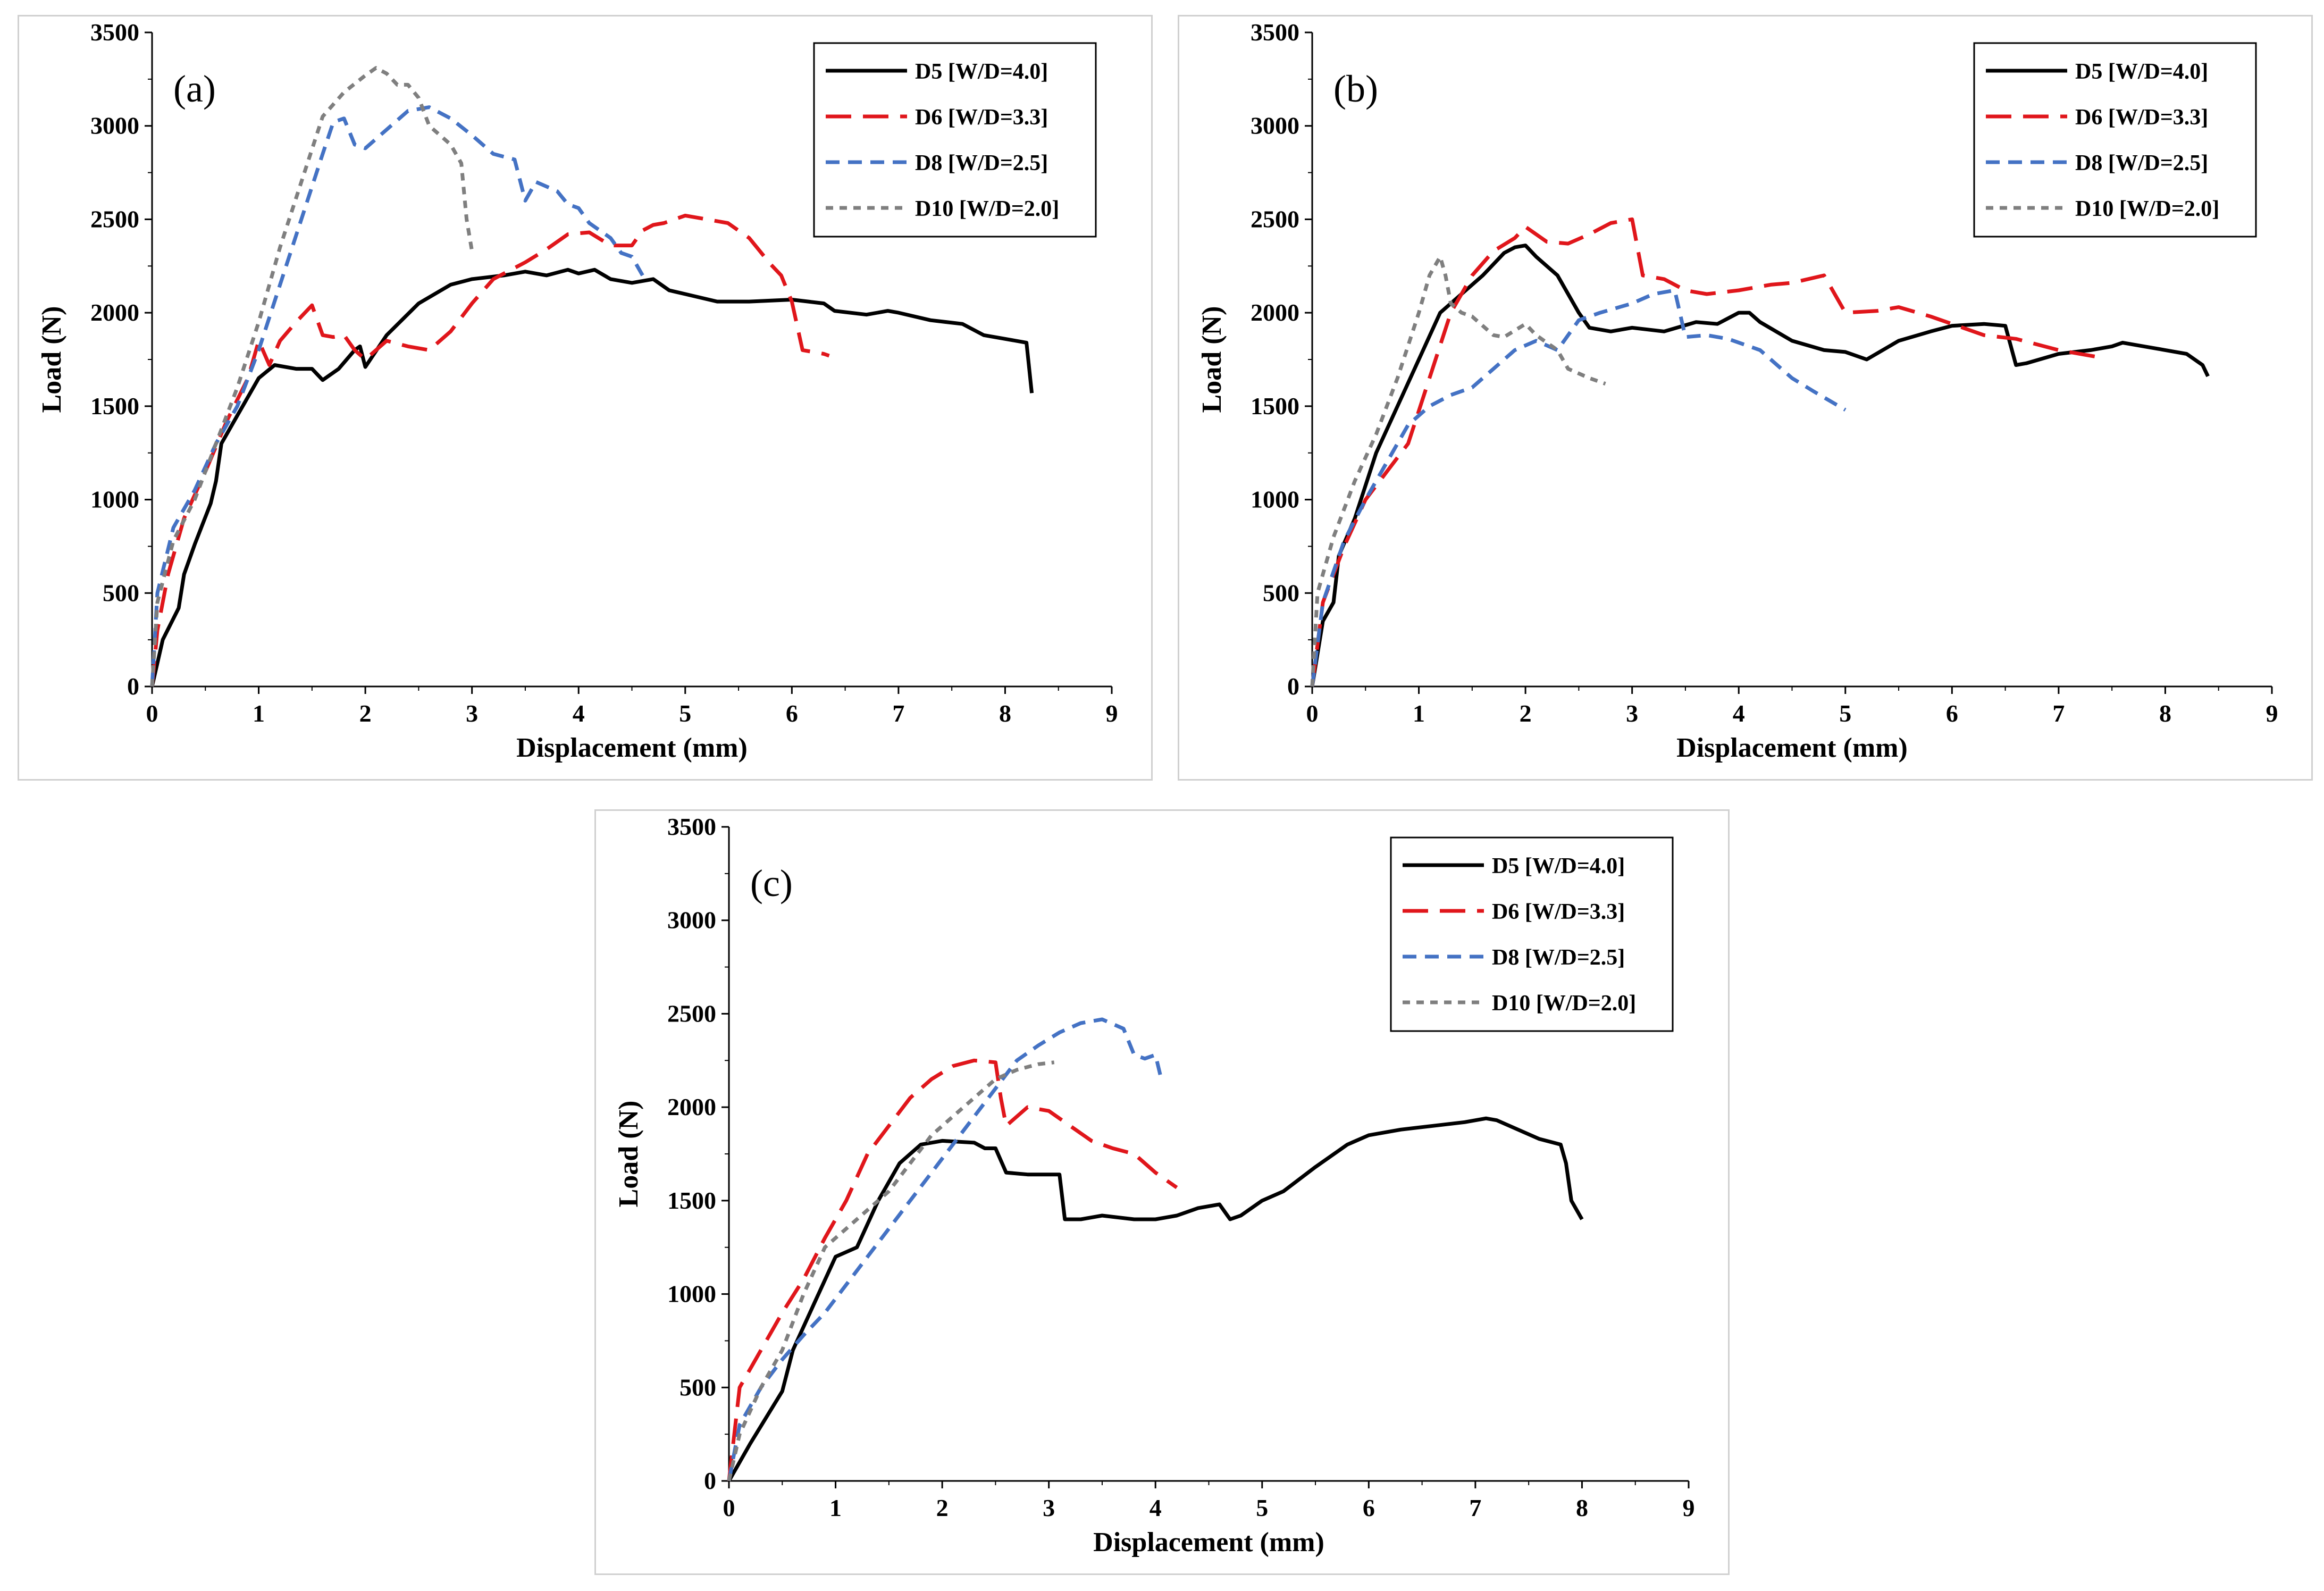 This screenshot has width=2324, height=1591. I want to click on panel-label: (c), so click(771, 883).